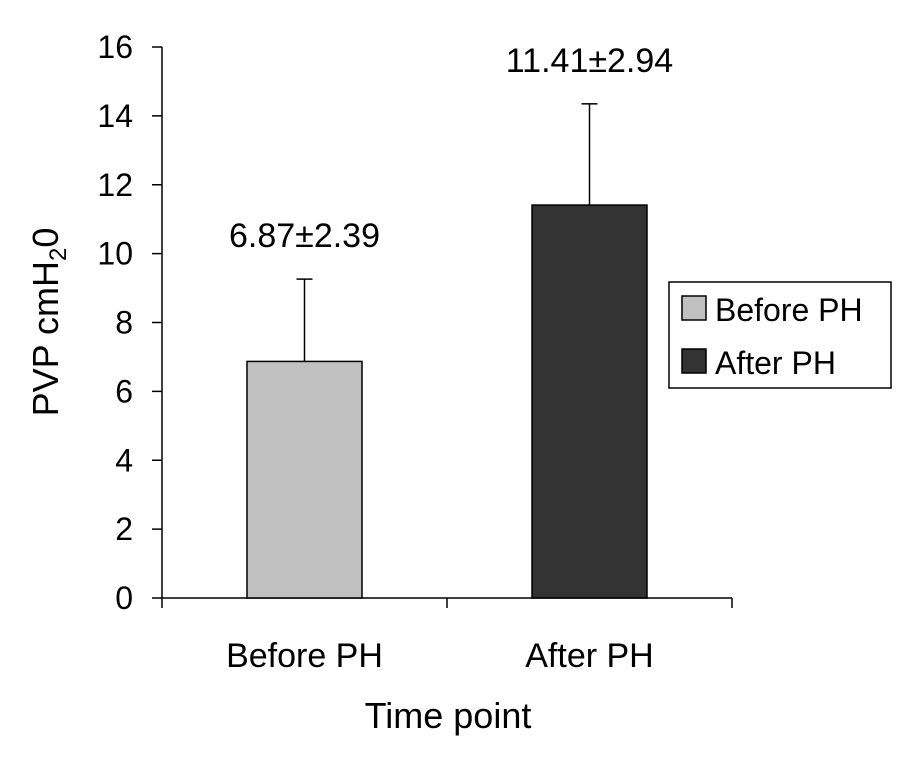  I want to click on x-axis-title: Time point, so click(448, 715).